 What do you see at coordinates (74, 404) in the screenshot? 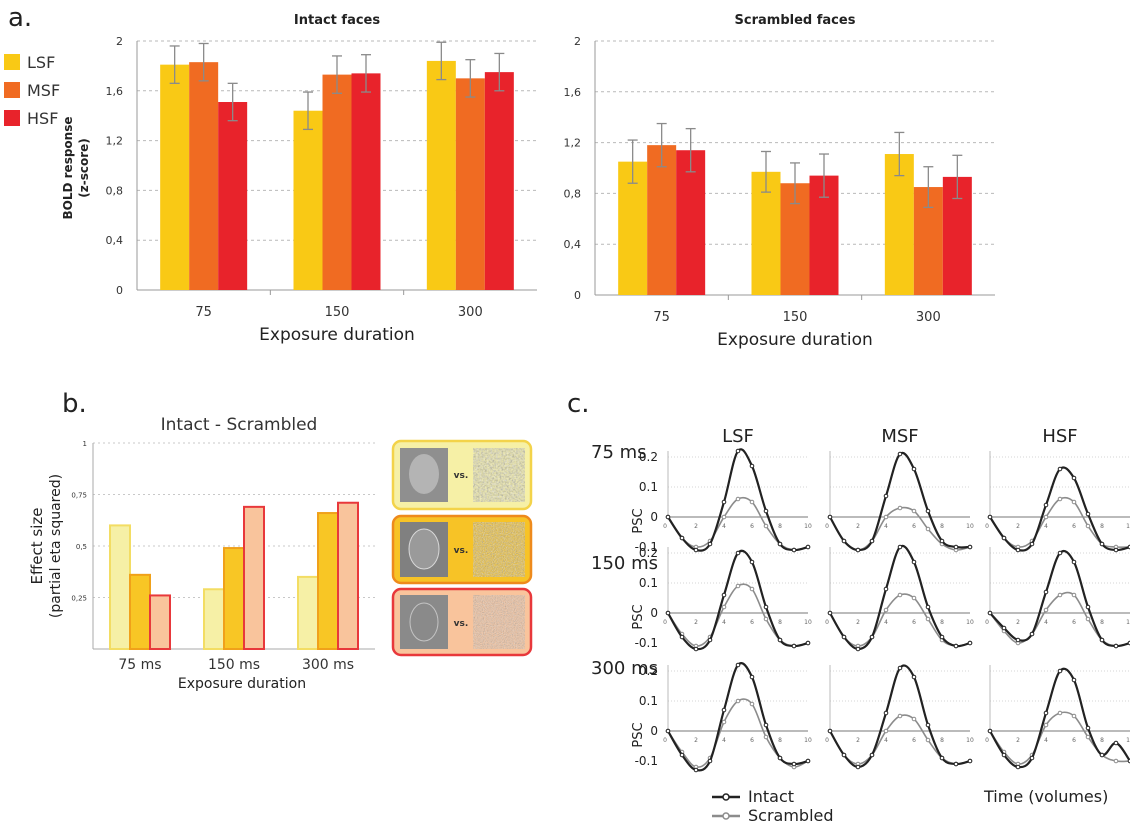
I see `panel-b-label: b.` at bounding box center [74, 404].